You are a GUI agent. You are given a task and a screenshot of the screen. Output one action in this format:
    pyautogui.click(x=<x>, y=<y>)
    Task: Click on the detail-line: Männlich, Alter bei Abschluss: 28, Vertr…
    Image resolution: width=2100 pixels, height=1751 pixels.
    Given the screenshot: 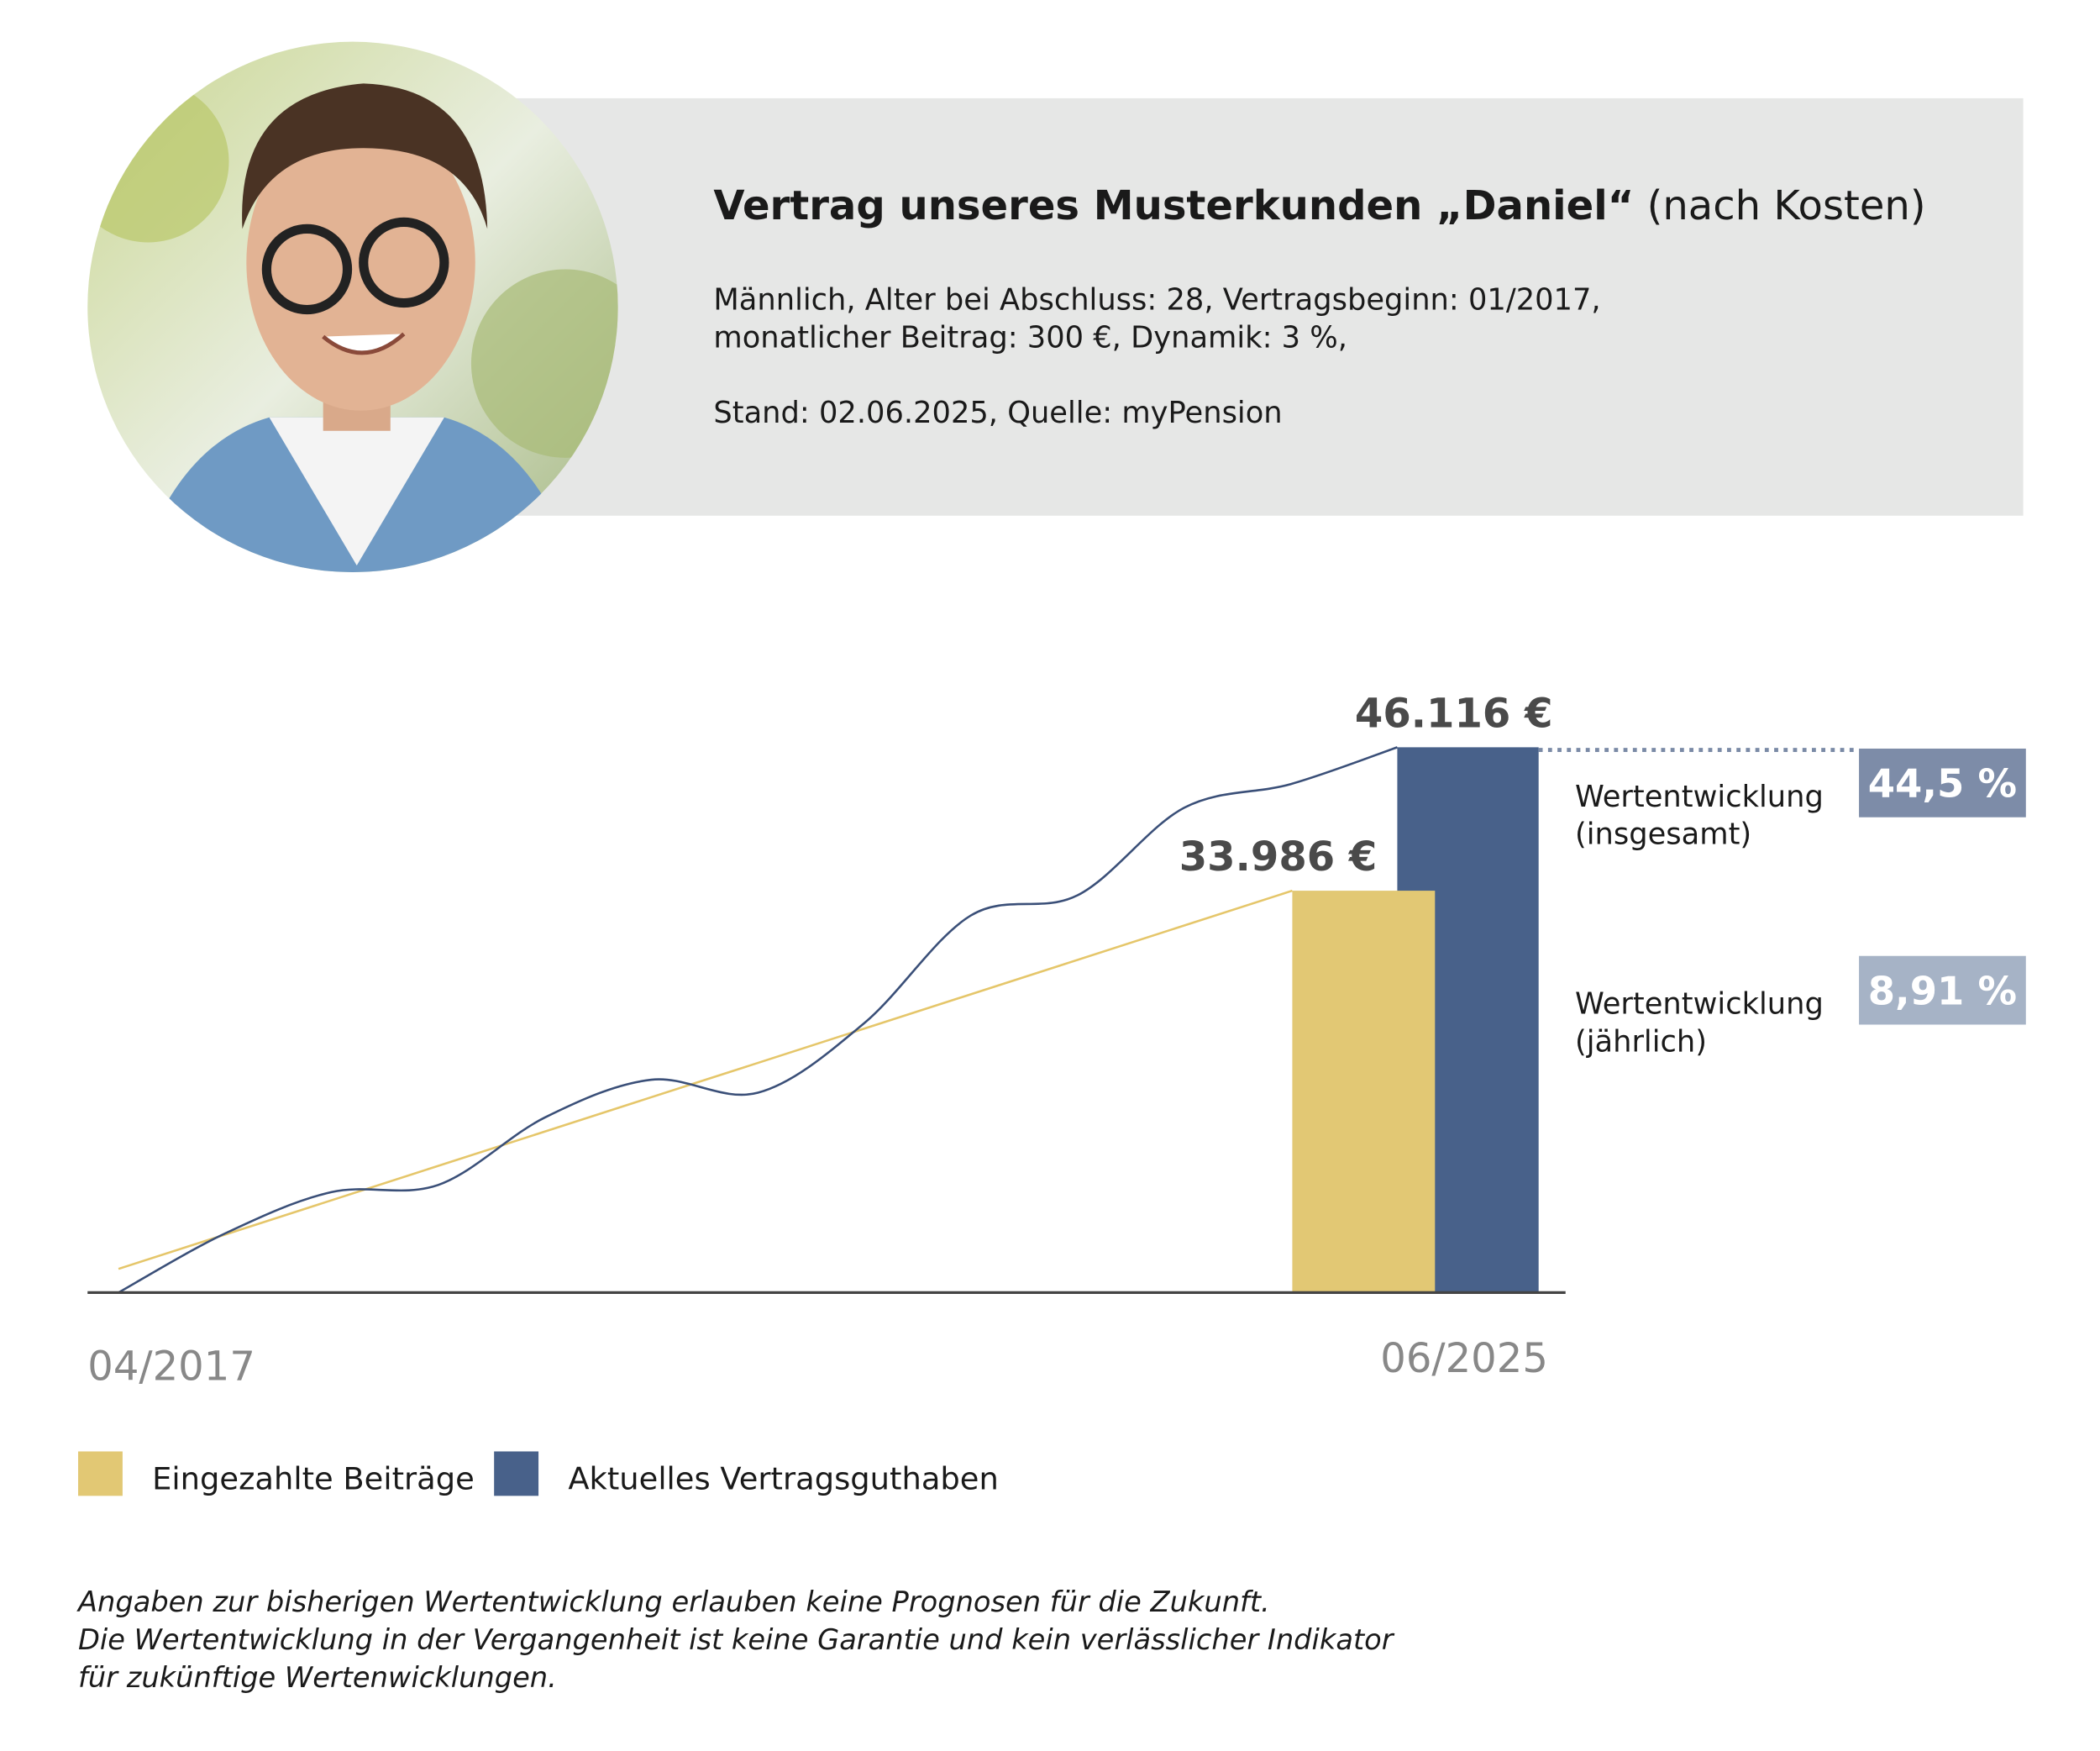 What is the action you would take?
    pyautogui.click(x=1156, y=300)
    